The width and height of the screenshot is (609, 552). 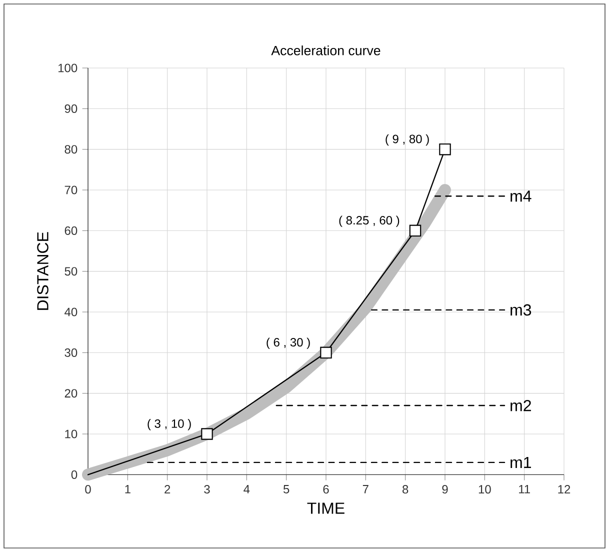 I want to click on x-tick-label: 10, so click(x=484, y=489).